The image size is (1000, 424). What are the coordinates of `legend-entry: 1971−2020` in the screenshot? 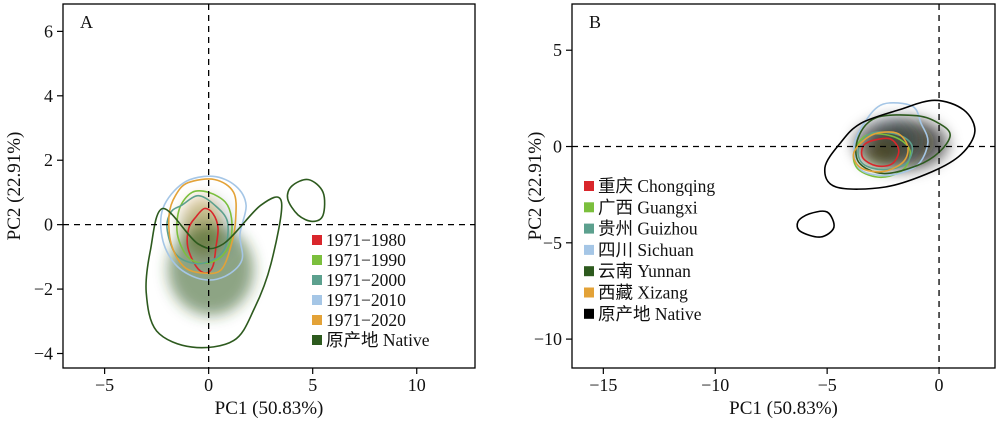 It's located at (366, 320).